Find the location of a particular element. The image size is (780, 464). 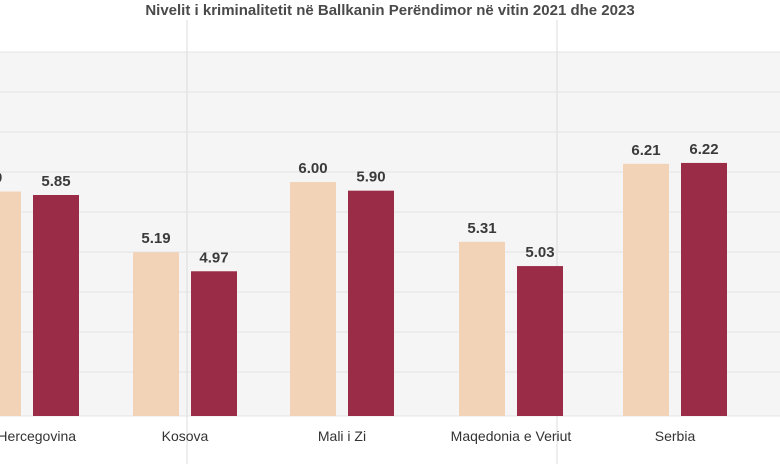

bar-value-label: 9 is located at coordinates (1, 178).